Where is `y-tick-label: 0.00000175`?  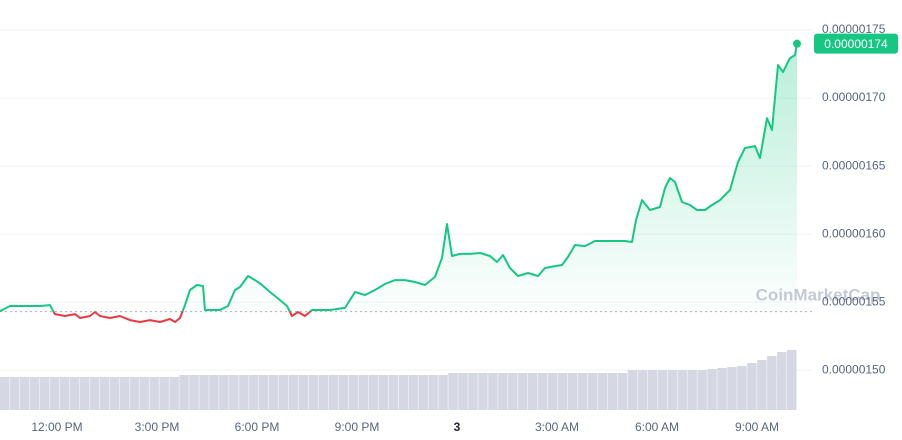 y-tick-label: 0.00000175 is located at coordinates (854, 29).